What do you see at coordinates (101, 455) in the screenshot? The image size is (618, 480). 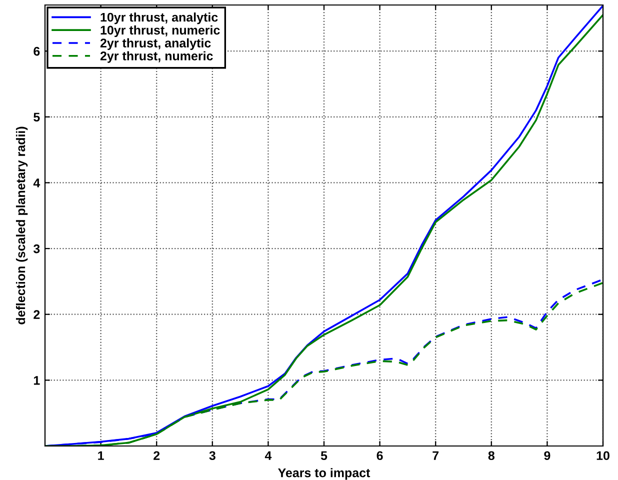 I see `x-tick-label: 1` at bounding box center [101, 455].